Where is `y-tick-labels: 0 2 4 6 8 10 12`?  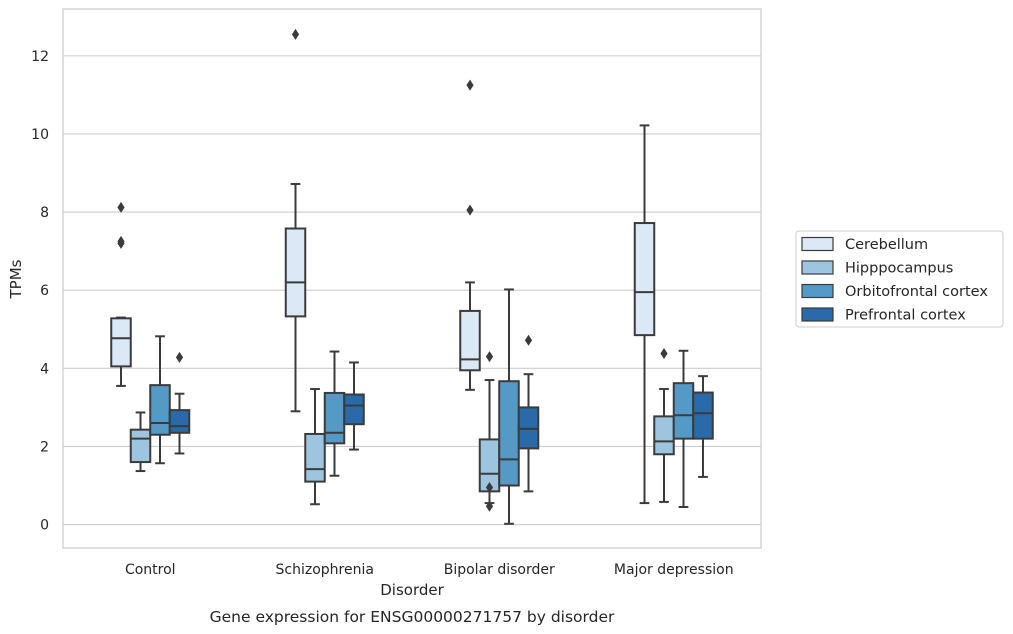
y-tick-labels: 0 2 4 6 8 10 12 is located at coordinates (40, 291).